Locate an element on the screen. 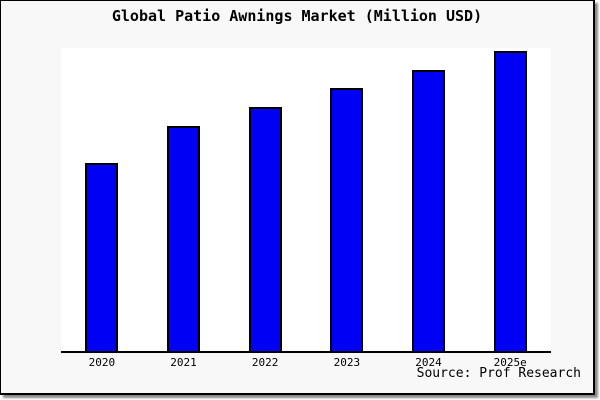  bar-2020 is located at coordinates (102, 256).